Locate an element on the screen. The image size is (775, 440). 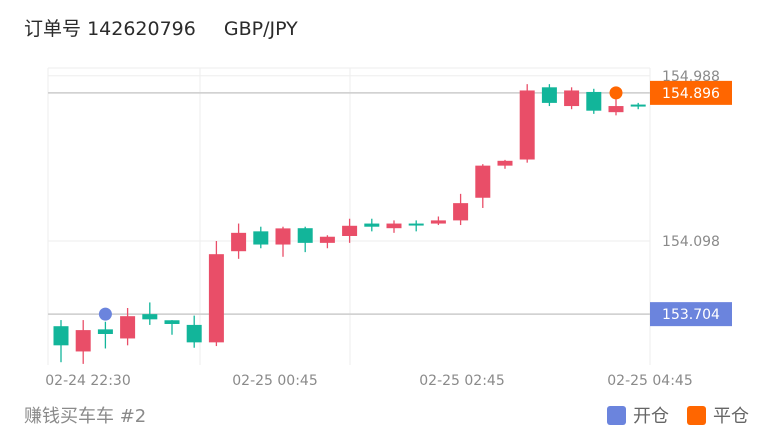
legend-item-close: 平仓 is located at coordinates (718, 415).